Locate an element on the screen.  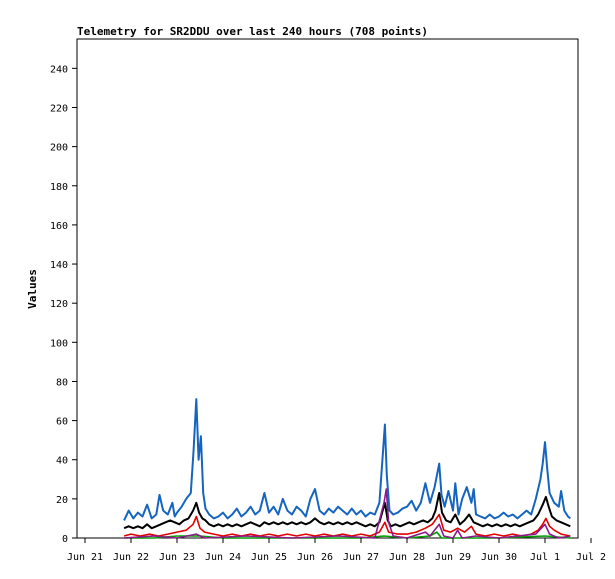
y-tick-label: 200 is located at coordinates (59, 148).